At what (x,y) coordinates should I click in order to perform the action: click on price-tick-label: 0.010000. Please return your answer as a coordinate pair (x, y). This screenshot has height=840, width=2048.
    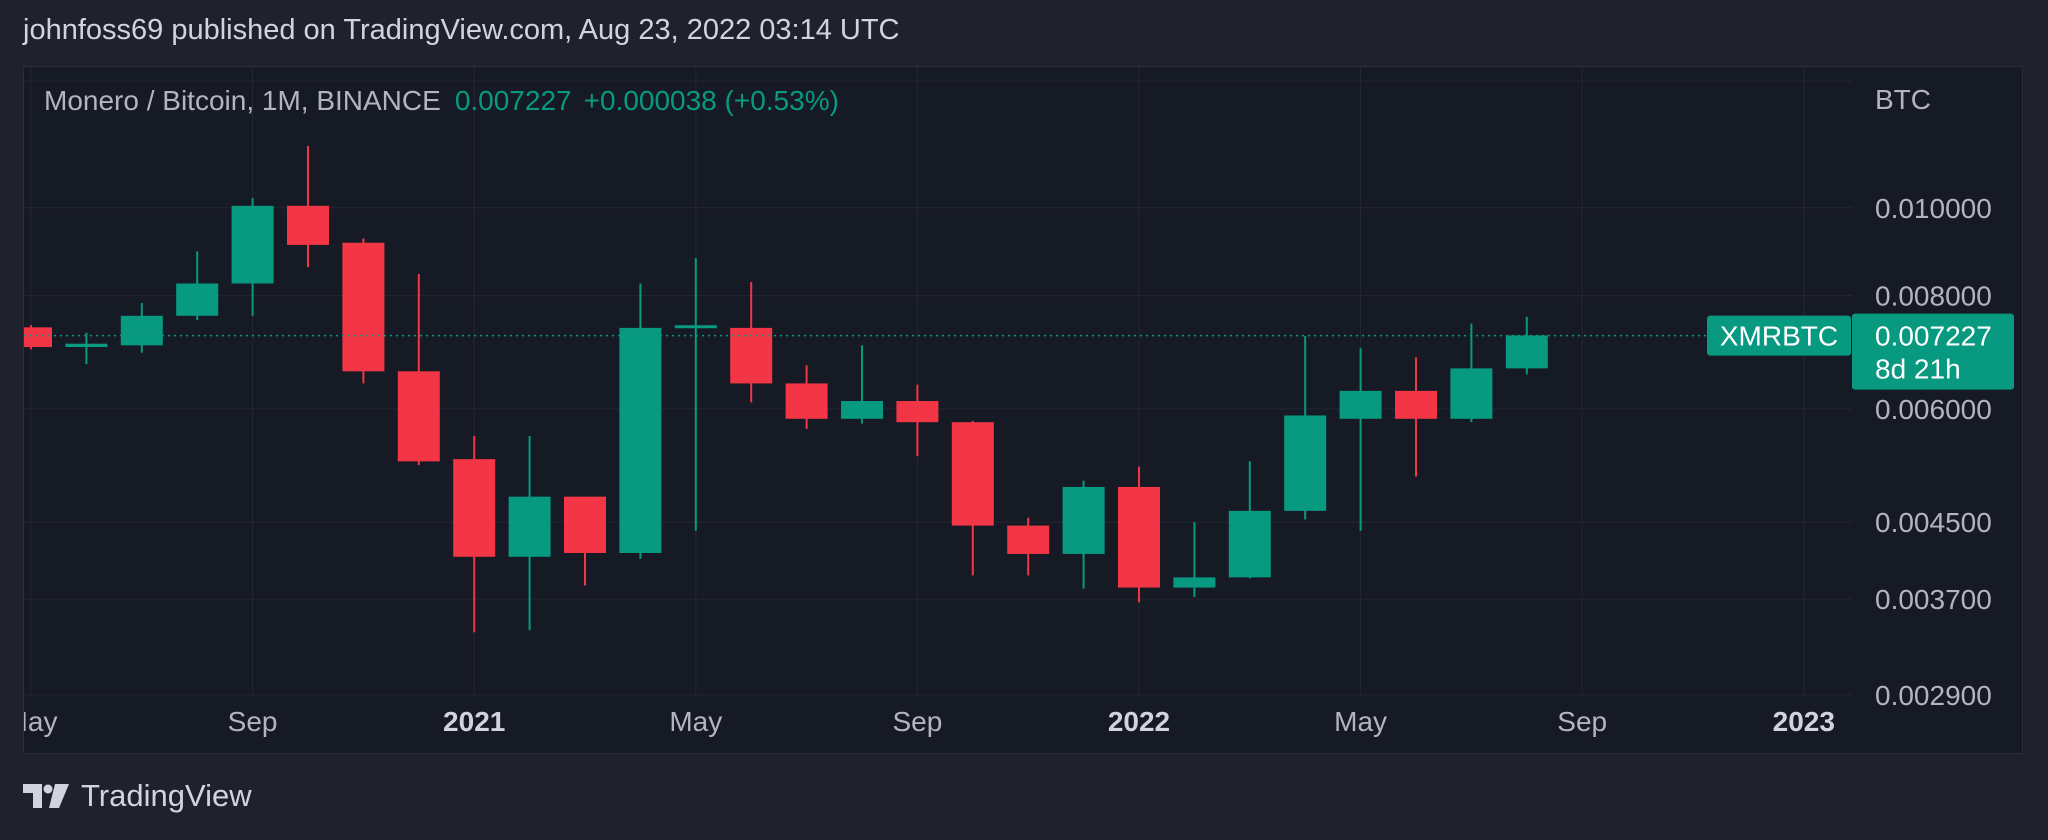
    Looking at the image, I should click on (1933, 208).